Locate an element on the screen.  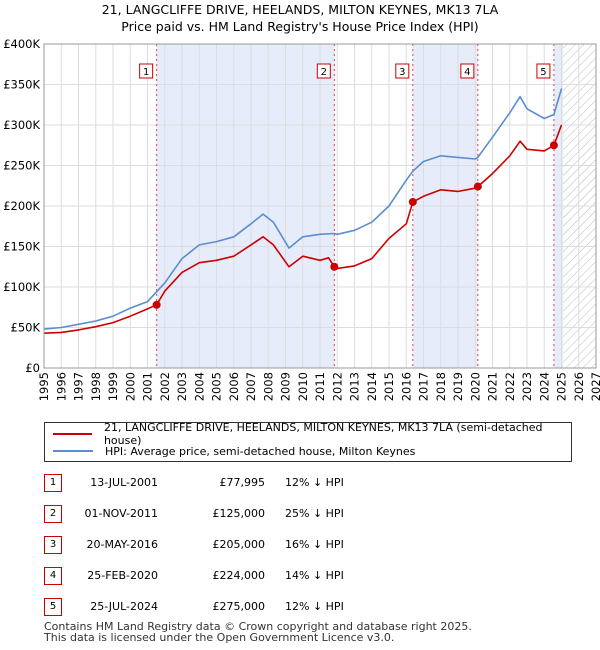
sale-row: 3 20-MAY-2016 £205,000 16% ↓ HPI is located at coordinates (300, 547).